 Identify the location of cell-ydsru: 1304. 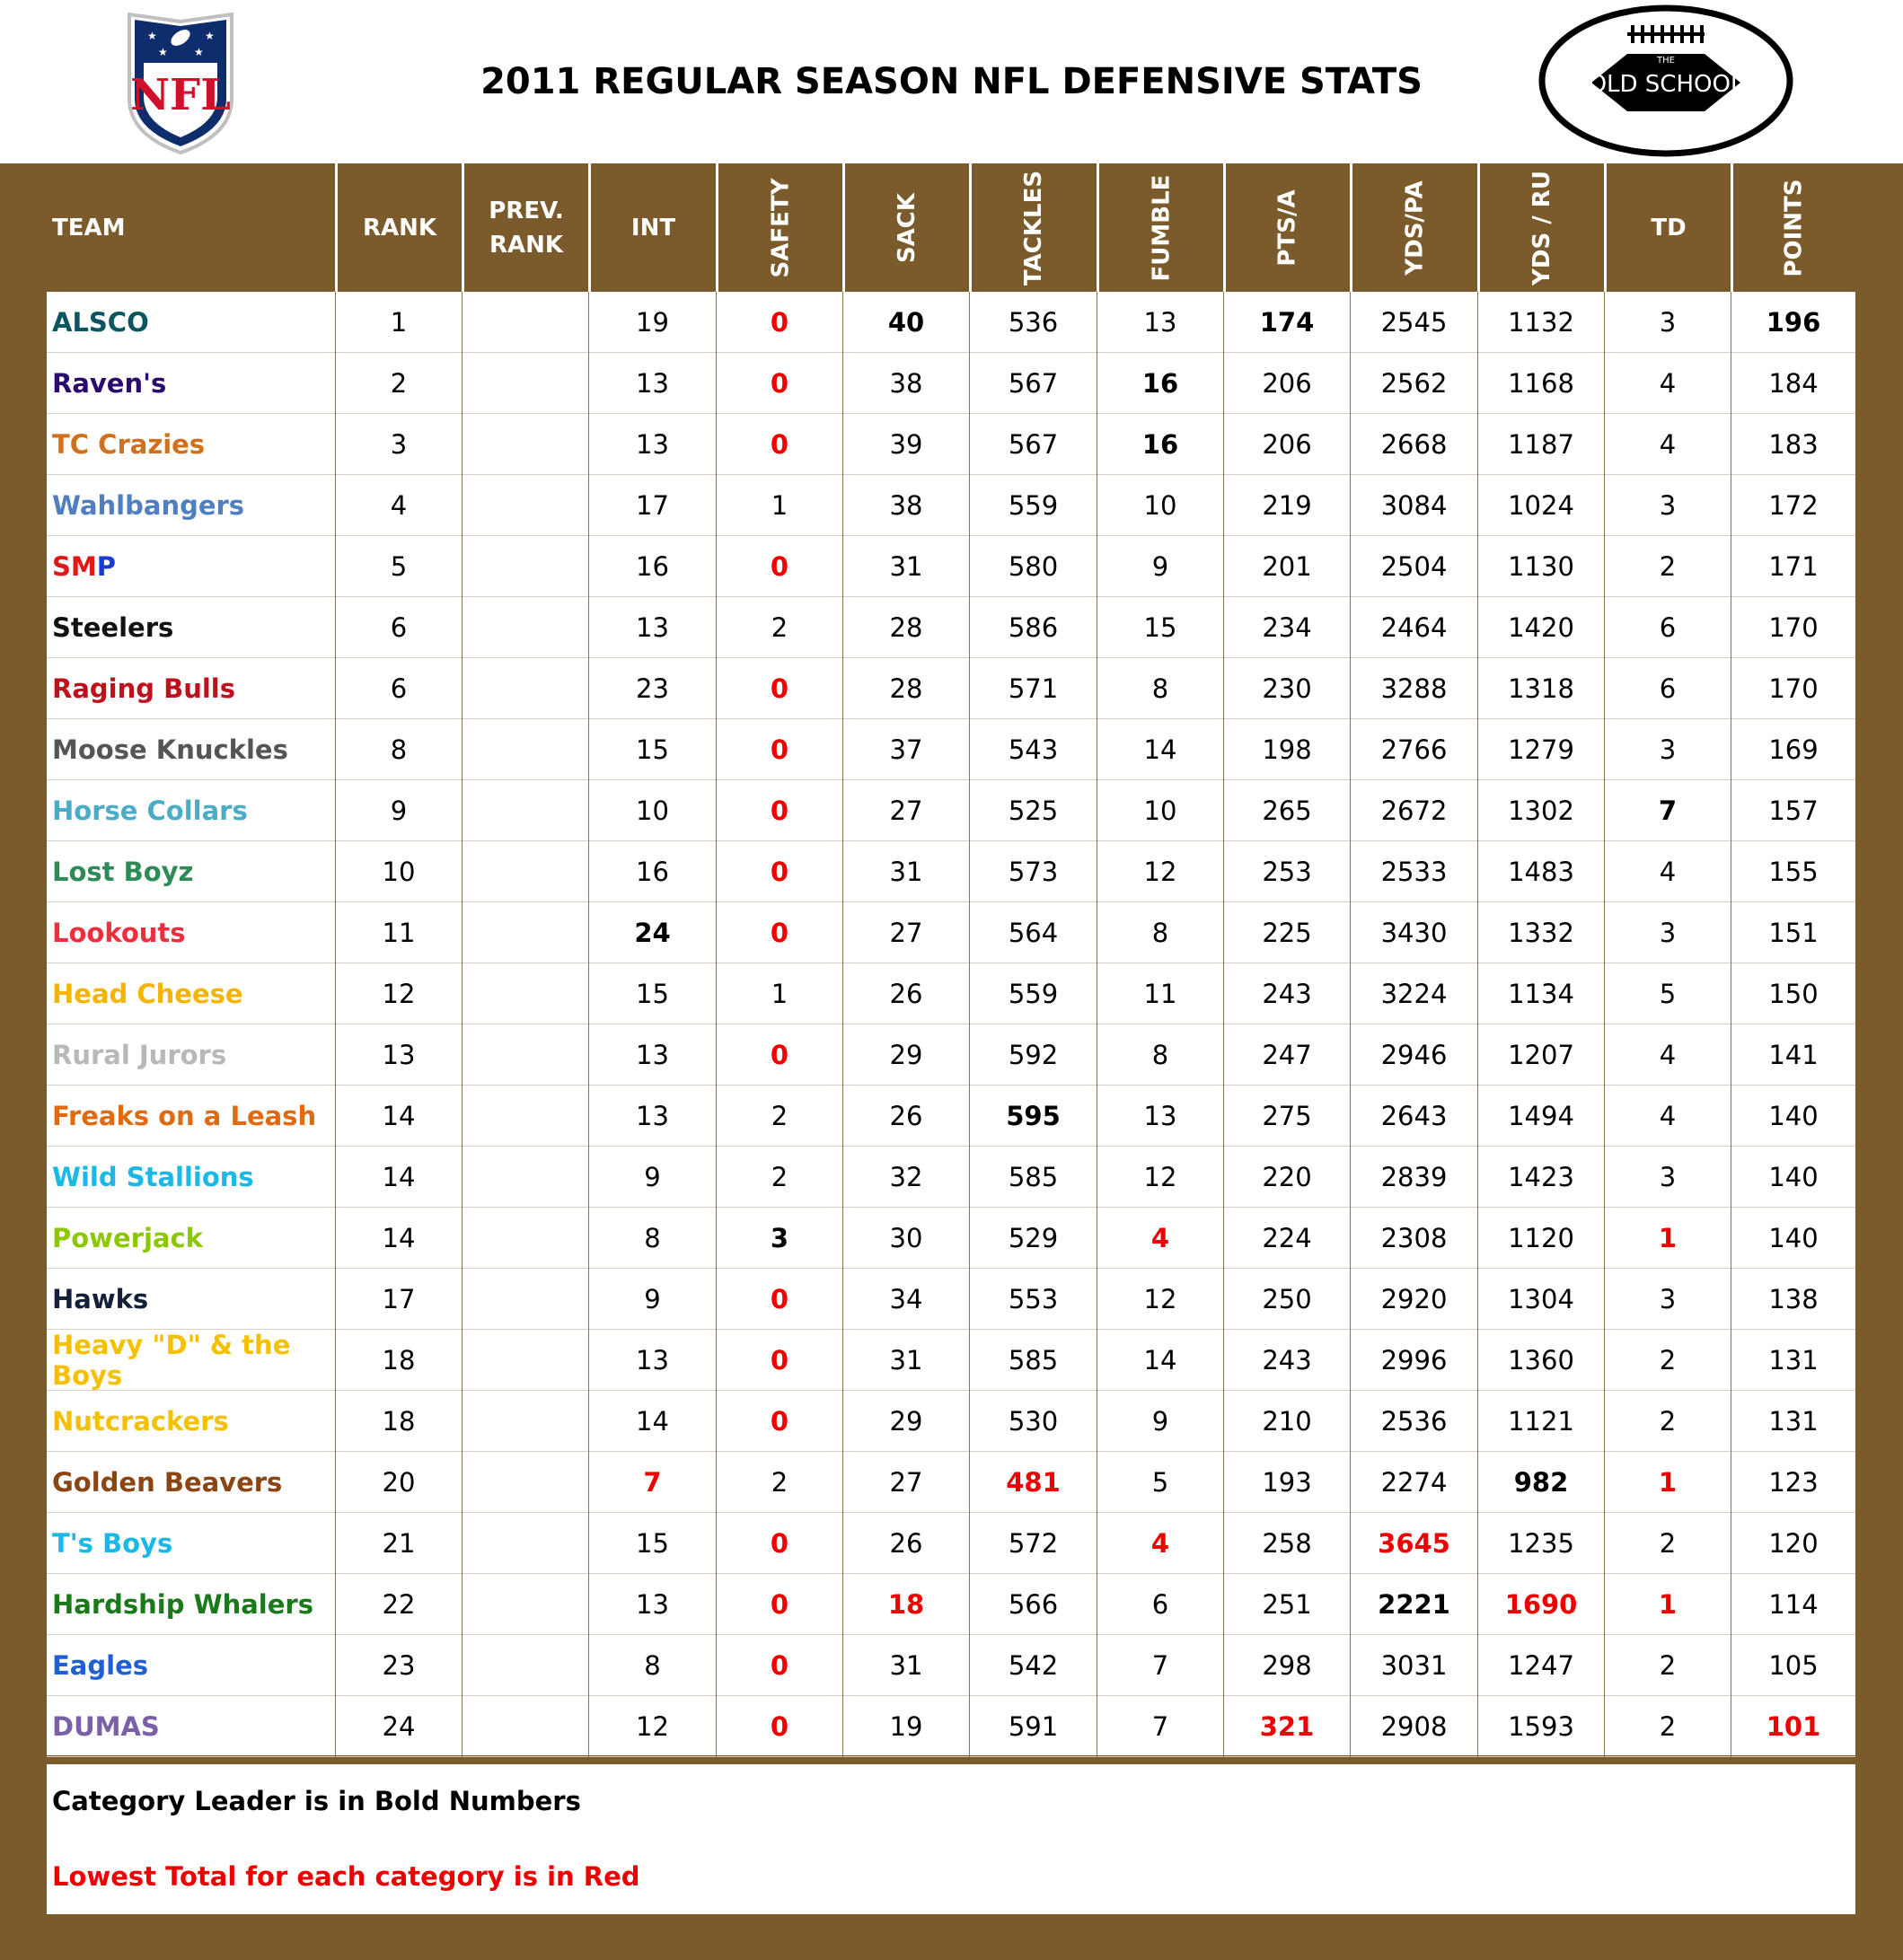
(1540, 1299).